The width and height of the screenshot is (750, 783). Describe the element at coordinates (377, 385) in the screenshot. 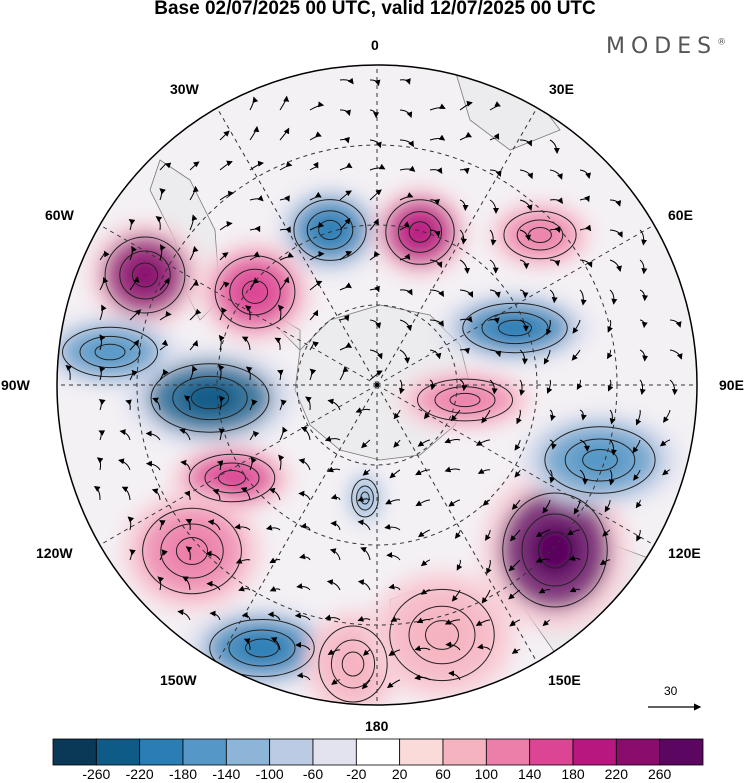

I see `south-pole-marker` at that location.